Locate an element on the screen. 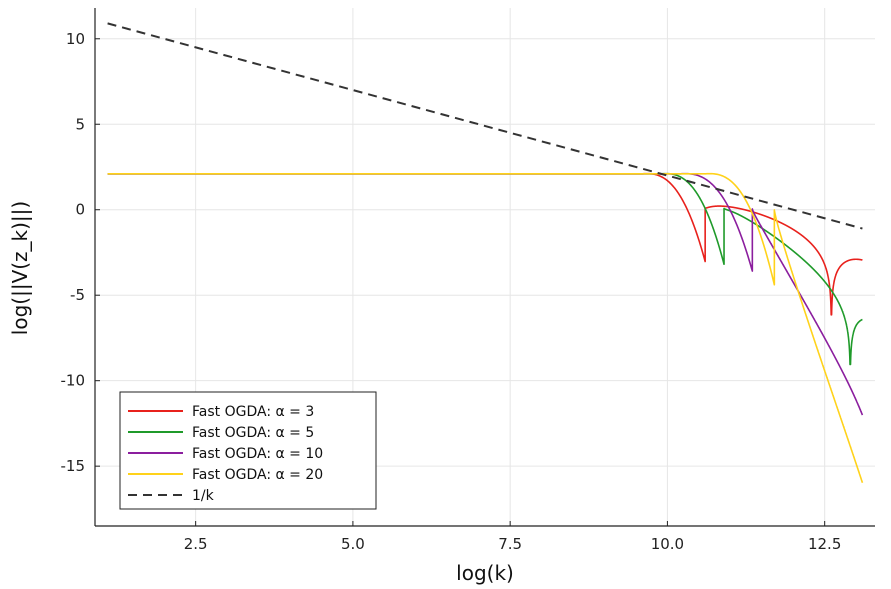 The image size is (891, 589). x-tick-label: 10.0 is located at coordinates (667, 544).